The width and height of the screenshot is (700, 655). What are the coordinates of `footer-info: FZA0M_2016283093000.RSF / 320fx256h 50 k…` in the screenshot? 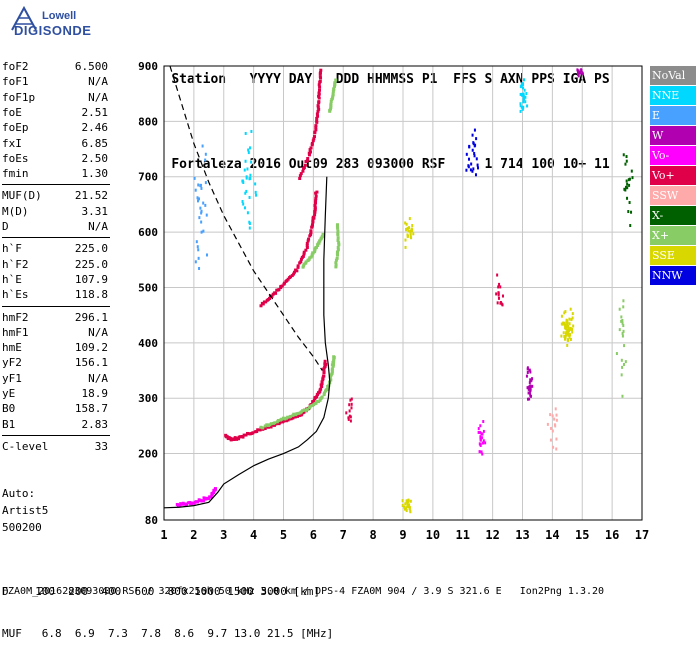 It's located at (303, 591).